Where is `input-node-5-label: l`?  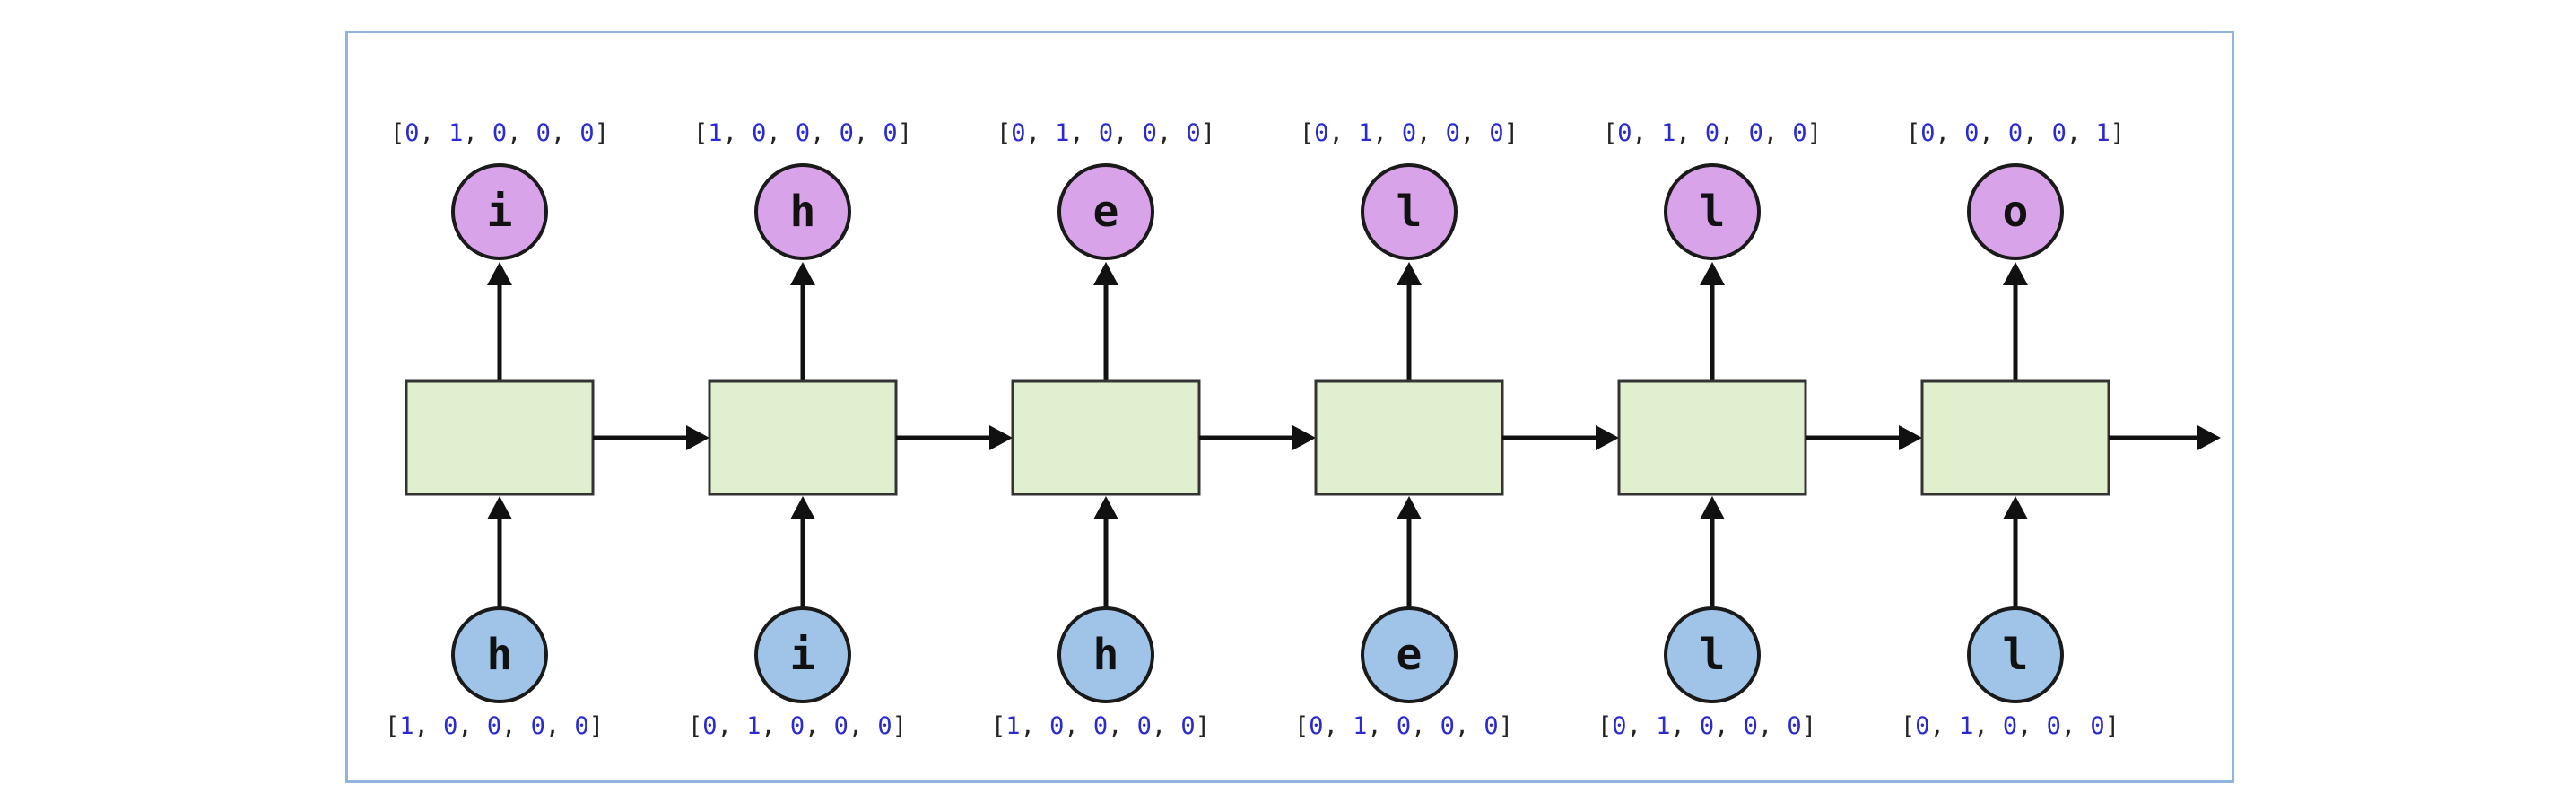
input-node-5-label: l is located at coordinates (1713, 655).